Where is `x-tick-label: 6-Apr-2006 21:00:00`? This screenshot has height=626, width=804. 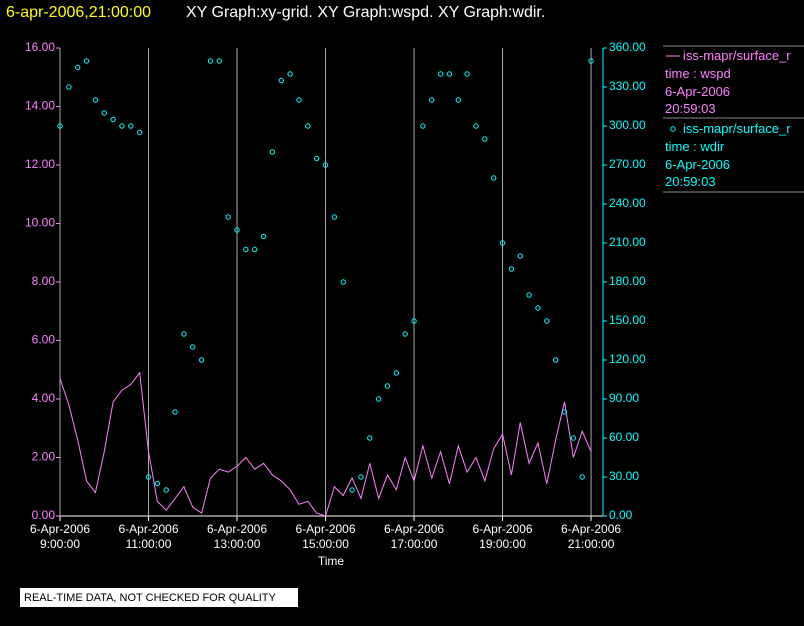 x-tick-label: 6-Apr-2006 21:00:00 is located at coordinates (591, 536).